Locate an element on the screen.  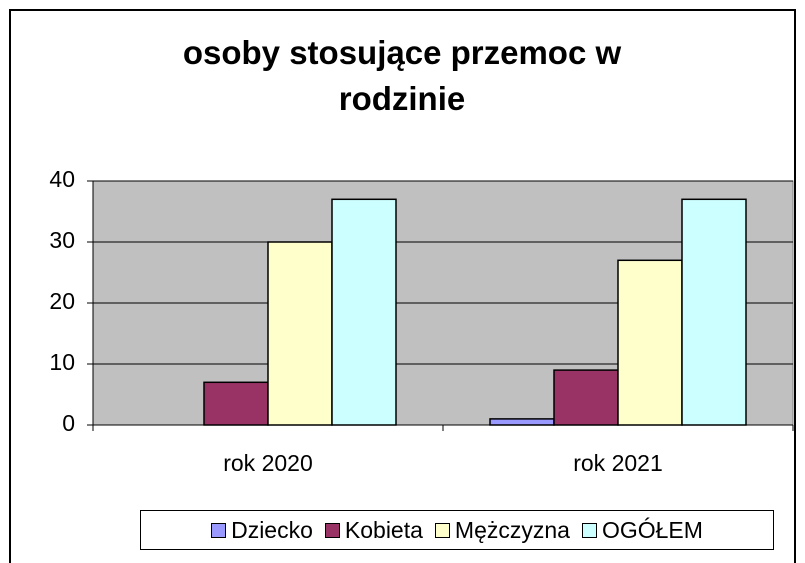
legend-label: Kobieta is located at coordinates (383, 529).